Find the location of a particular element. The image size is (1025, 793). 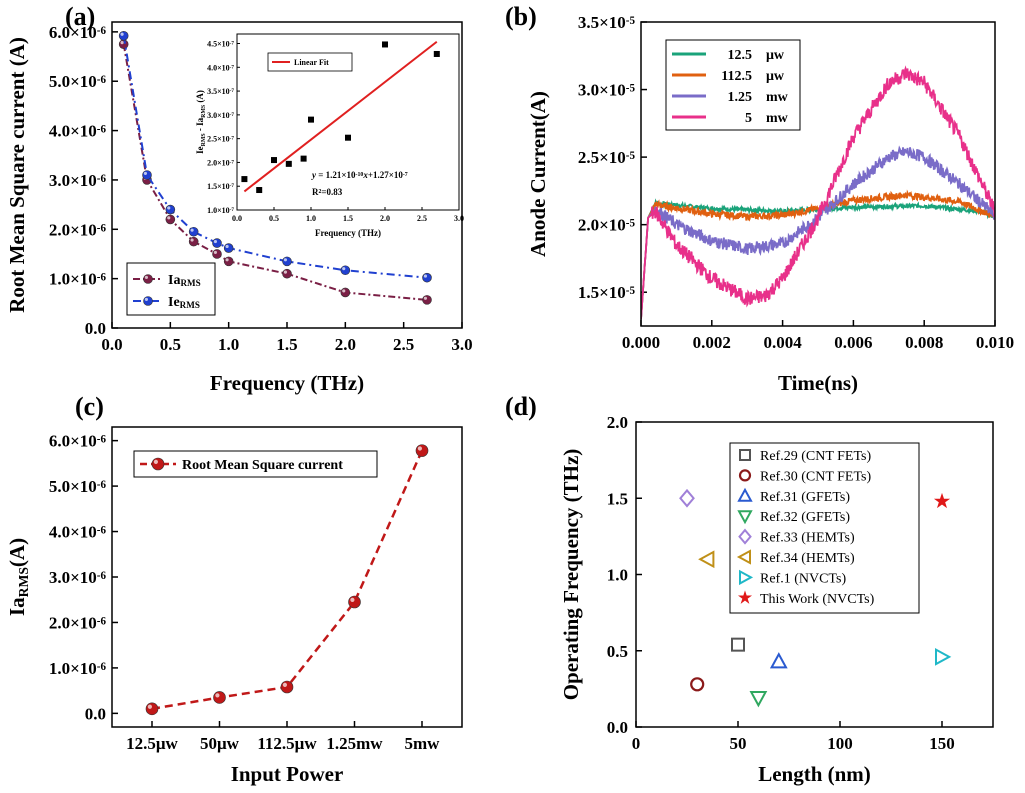

y-tick-label: 2.0 is located at coordinates (617, 422).